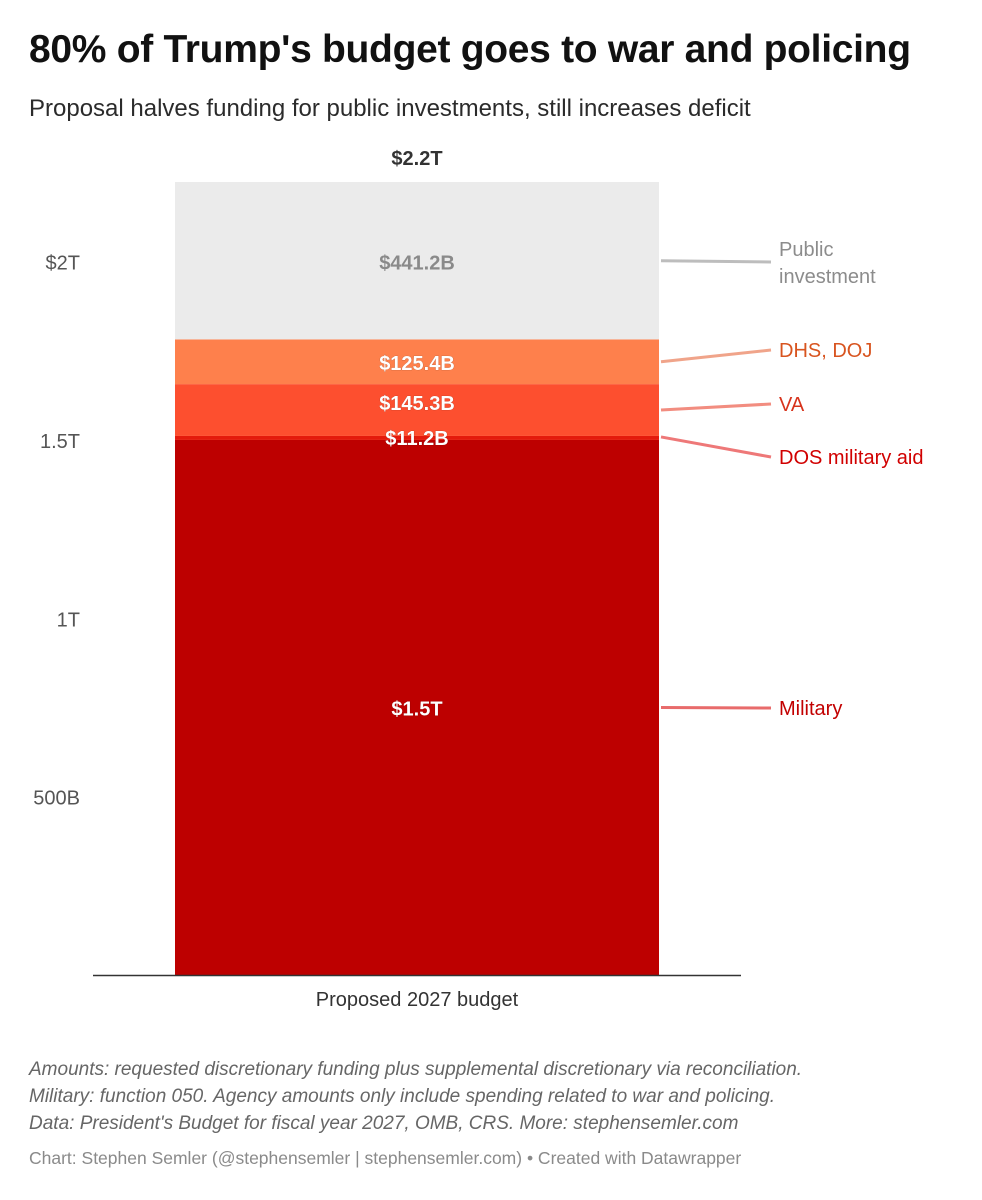 This screenshot has width=982, height=1200. I want to click on legend-label-dhs-doj: DHS, DOJ, so click(825, 351).